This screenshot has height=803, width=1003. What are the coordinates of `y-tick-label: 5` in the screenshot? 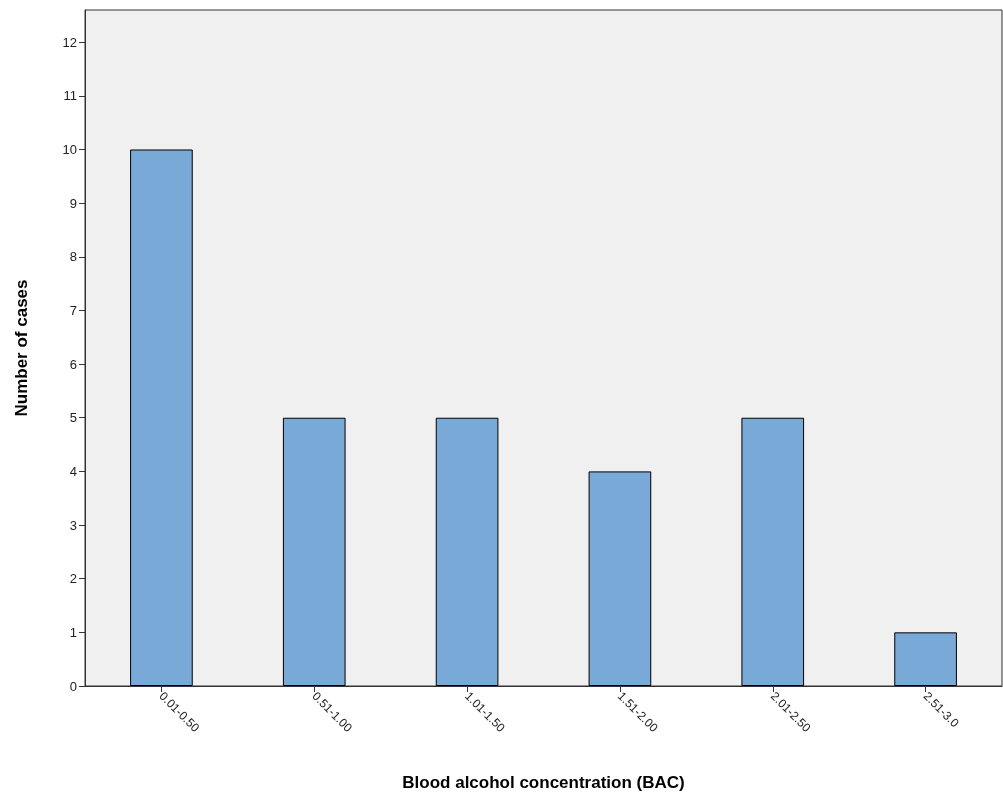 It's located at (73, 418).